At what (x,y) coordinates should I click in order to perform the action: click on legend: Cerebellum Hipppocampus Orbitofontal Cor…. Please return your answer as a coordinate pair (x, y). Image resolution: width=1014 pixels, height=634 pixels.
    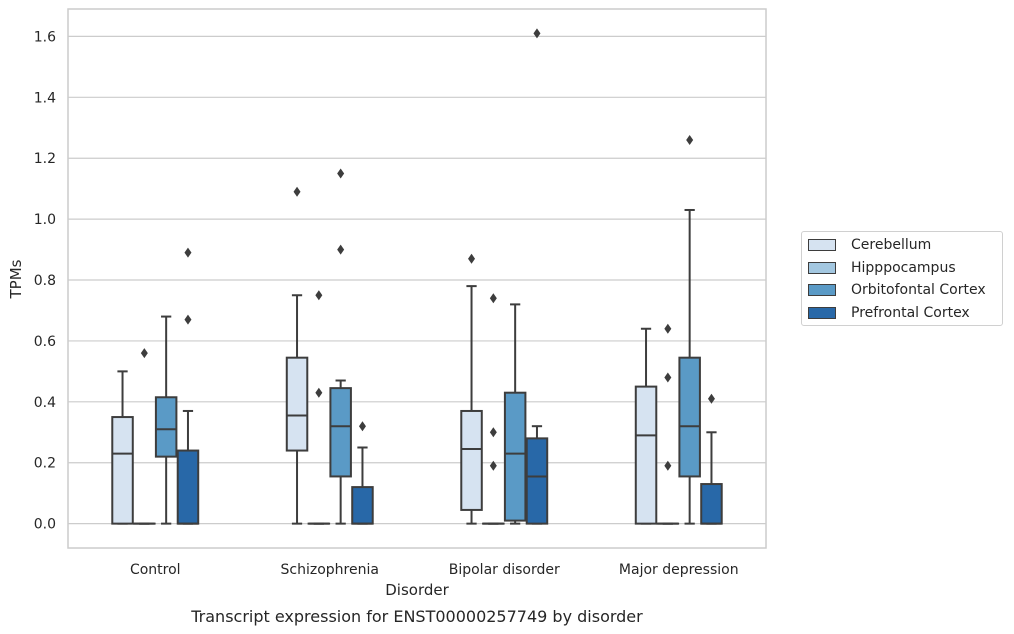
    Looking at the image, I should click on (902, 278).